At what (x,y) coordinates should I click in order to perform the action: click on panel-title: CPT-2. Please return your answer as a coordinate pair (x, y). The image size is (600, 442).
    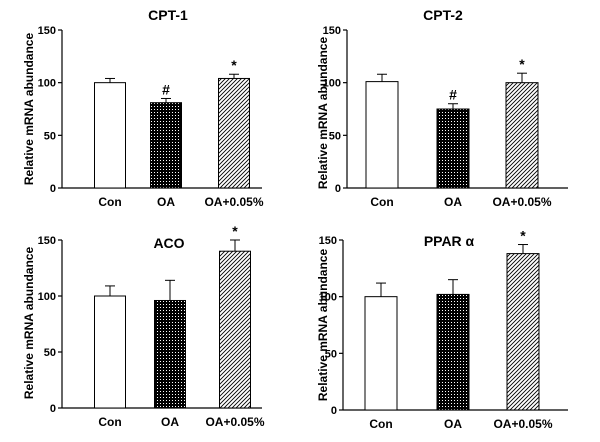
    Looking at the image, I should click on (443, 15).